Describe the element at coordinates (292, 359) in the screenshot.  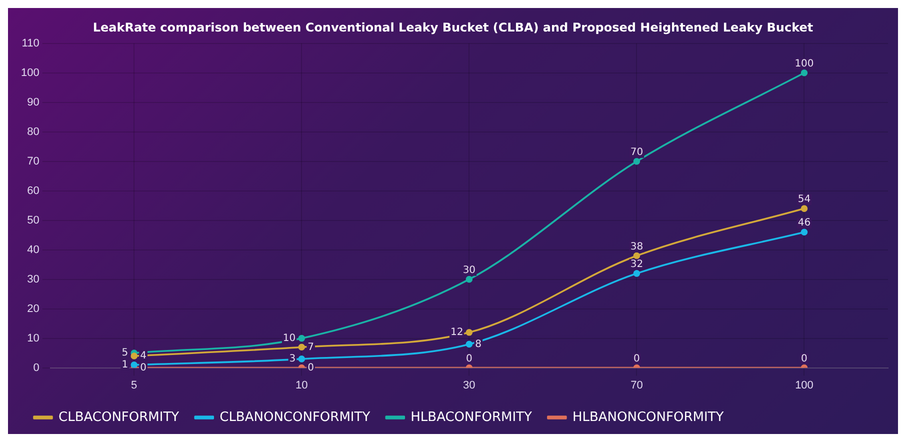
I see `data-label: 3` at that location.